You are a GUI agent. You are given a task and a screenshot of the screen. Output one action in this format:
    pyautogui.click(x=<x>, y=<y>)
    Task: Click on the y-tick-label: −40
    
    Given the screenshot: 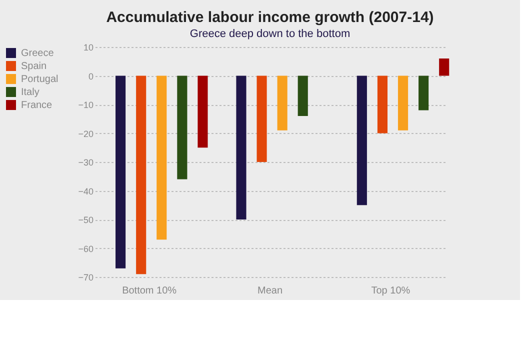 What is the action you would take?
    pyautogui.click(x=86, y=191)
    